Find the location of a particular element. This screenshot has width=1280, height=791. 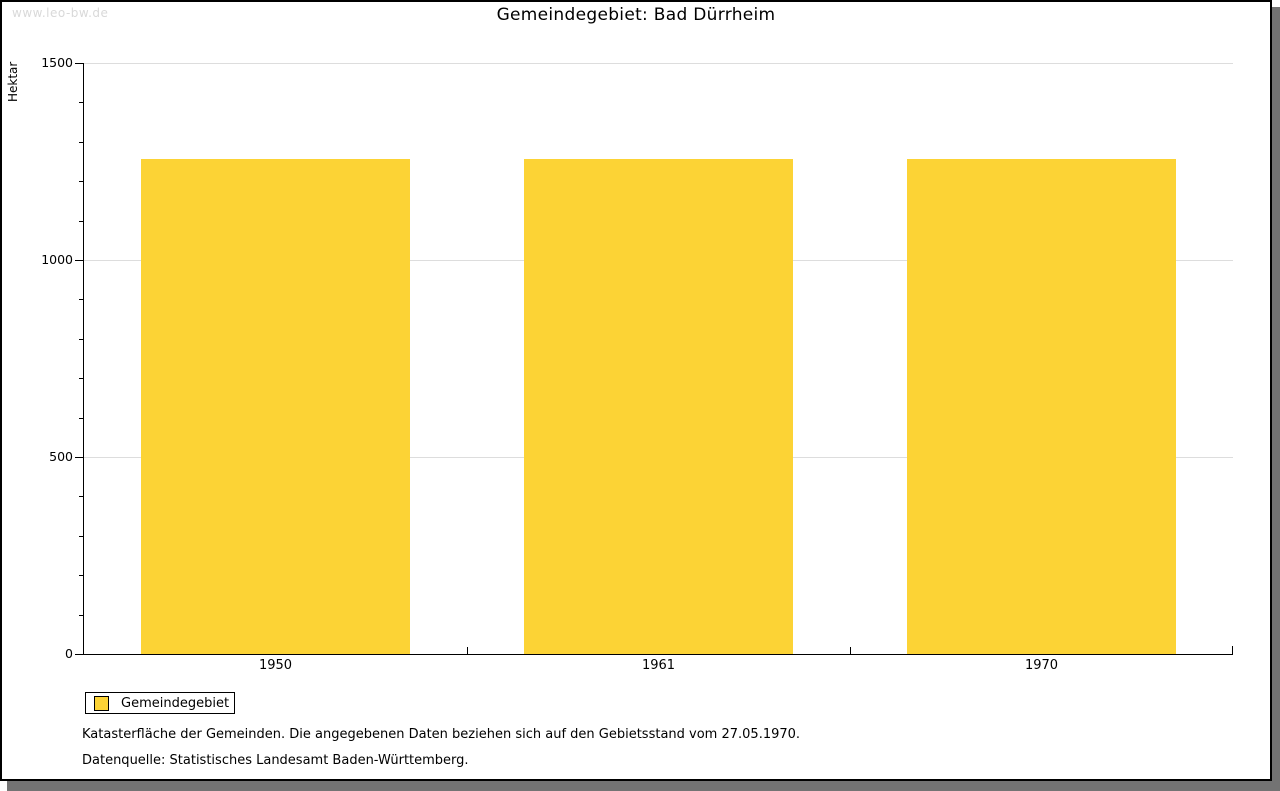

x-tick-label-1961: 1961 is located at coordinates (658, 665).